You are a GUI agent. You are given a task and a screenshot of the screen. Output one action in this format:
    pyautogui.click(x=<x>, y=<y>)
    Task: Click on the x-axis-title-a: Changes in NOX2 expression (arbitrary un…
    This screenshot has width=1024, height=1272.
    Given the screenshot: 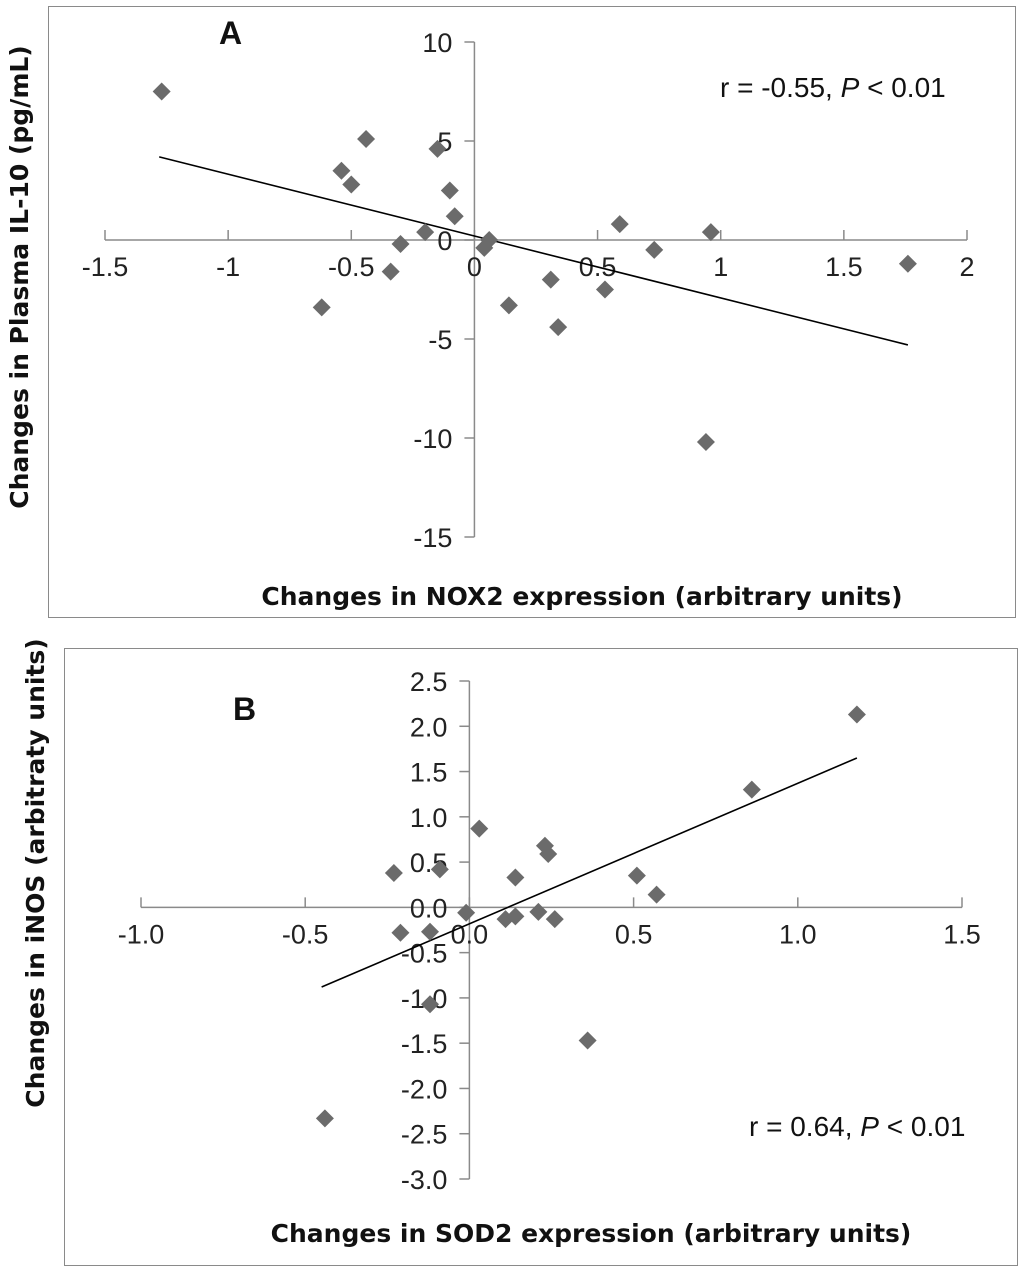 What is the action you would take?
    pyautogui.click(x=581, y=596)
    